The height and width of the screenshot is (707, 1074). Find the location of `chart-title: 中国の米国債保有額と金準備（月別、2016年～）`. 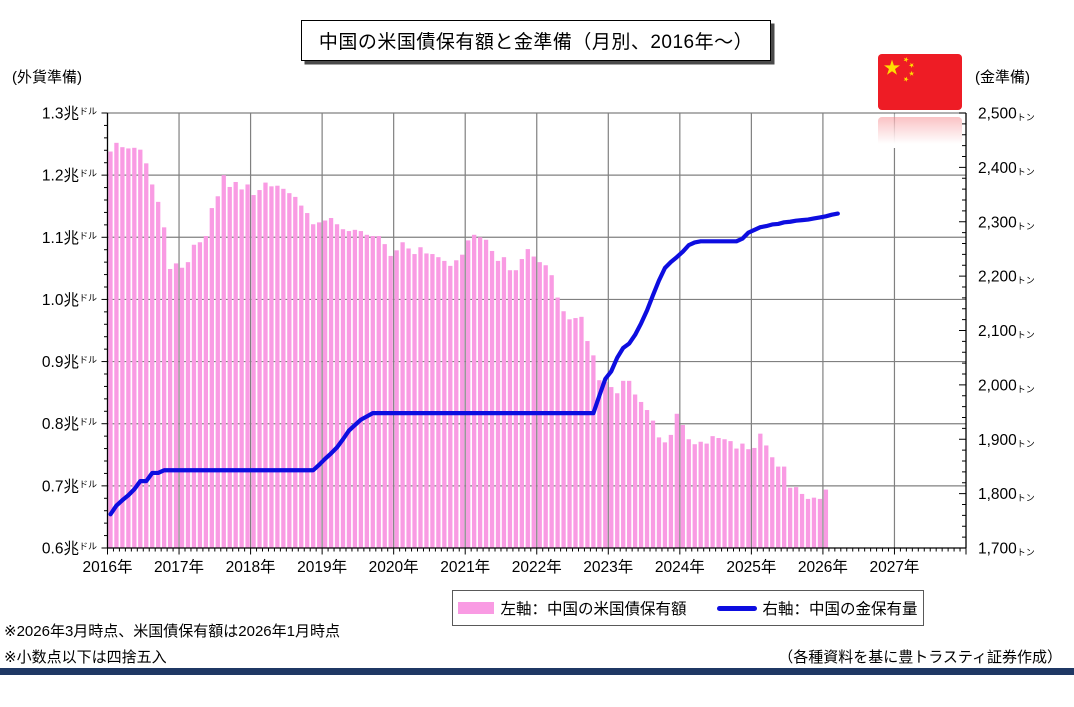

chart-title: 中国の米国債保有額と金準備（月別、2016年～） is located at coordinates (536, 42).